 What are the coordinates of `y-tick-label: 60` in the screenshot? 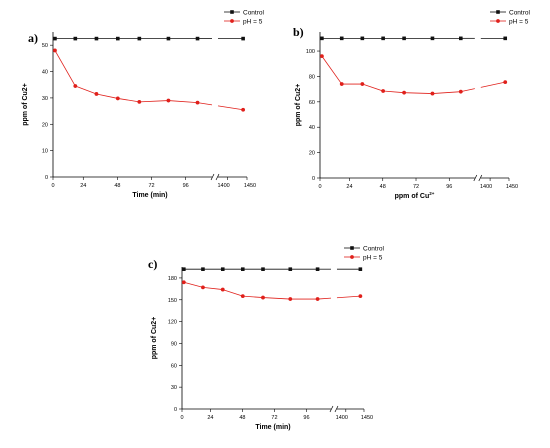 It's located at (312, 103).